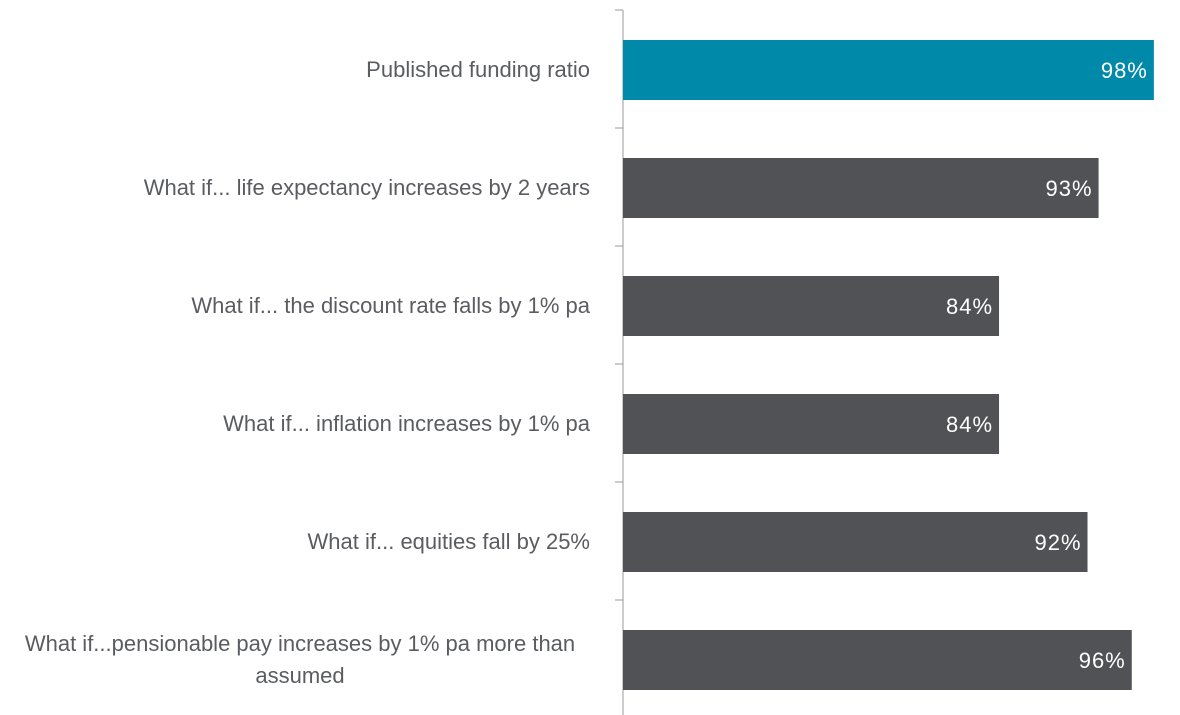 Image resolution: width=1180 pixels, height=715 pixels. I want to click on value-label: 92%, so click(1057, 542).